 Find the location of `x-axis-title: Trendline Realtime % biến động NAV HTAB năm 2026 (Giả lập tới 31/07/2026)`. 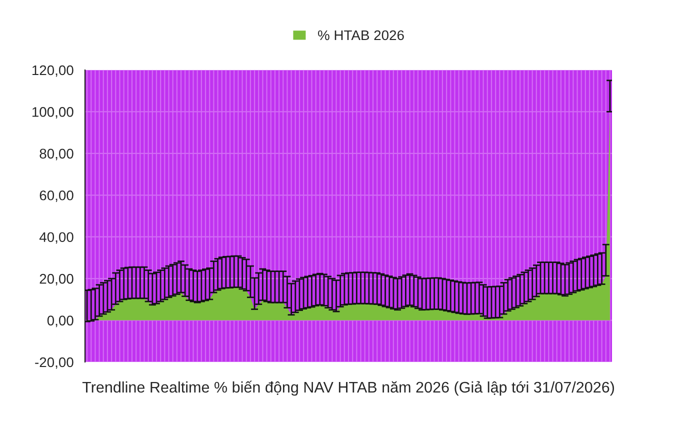

x-axis-title: Trendline Realtime % biến động NAV HTAB năm 2026 (Giả lập tới 31/07/2026) is located at coordinates (348, 388).